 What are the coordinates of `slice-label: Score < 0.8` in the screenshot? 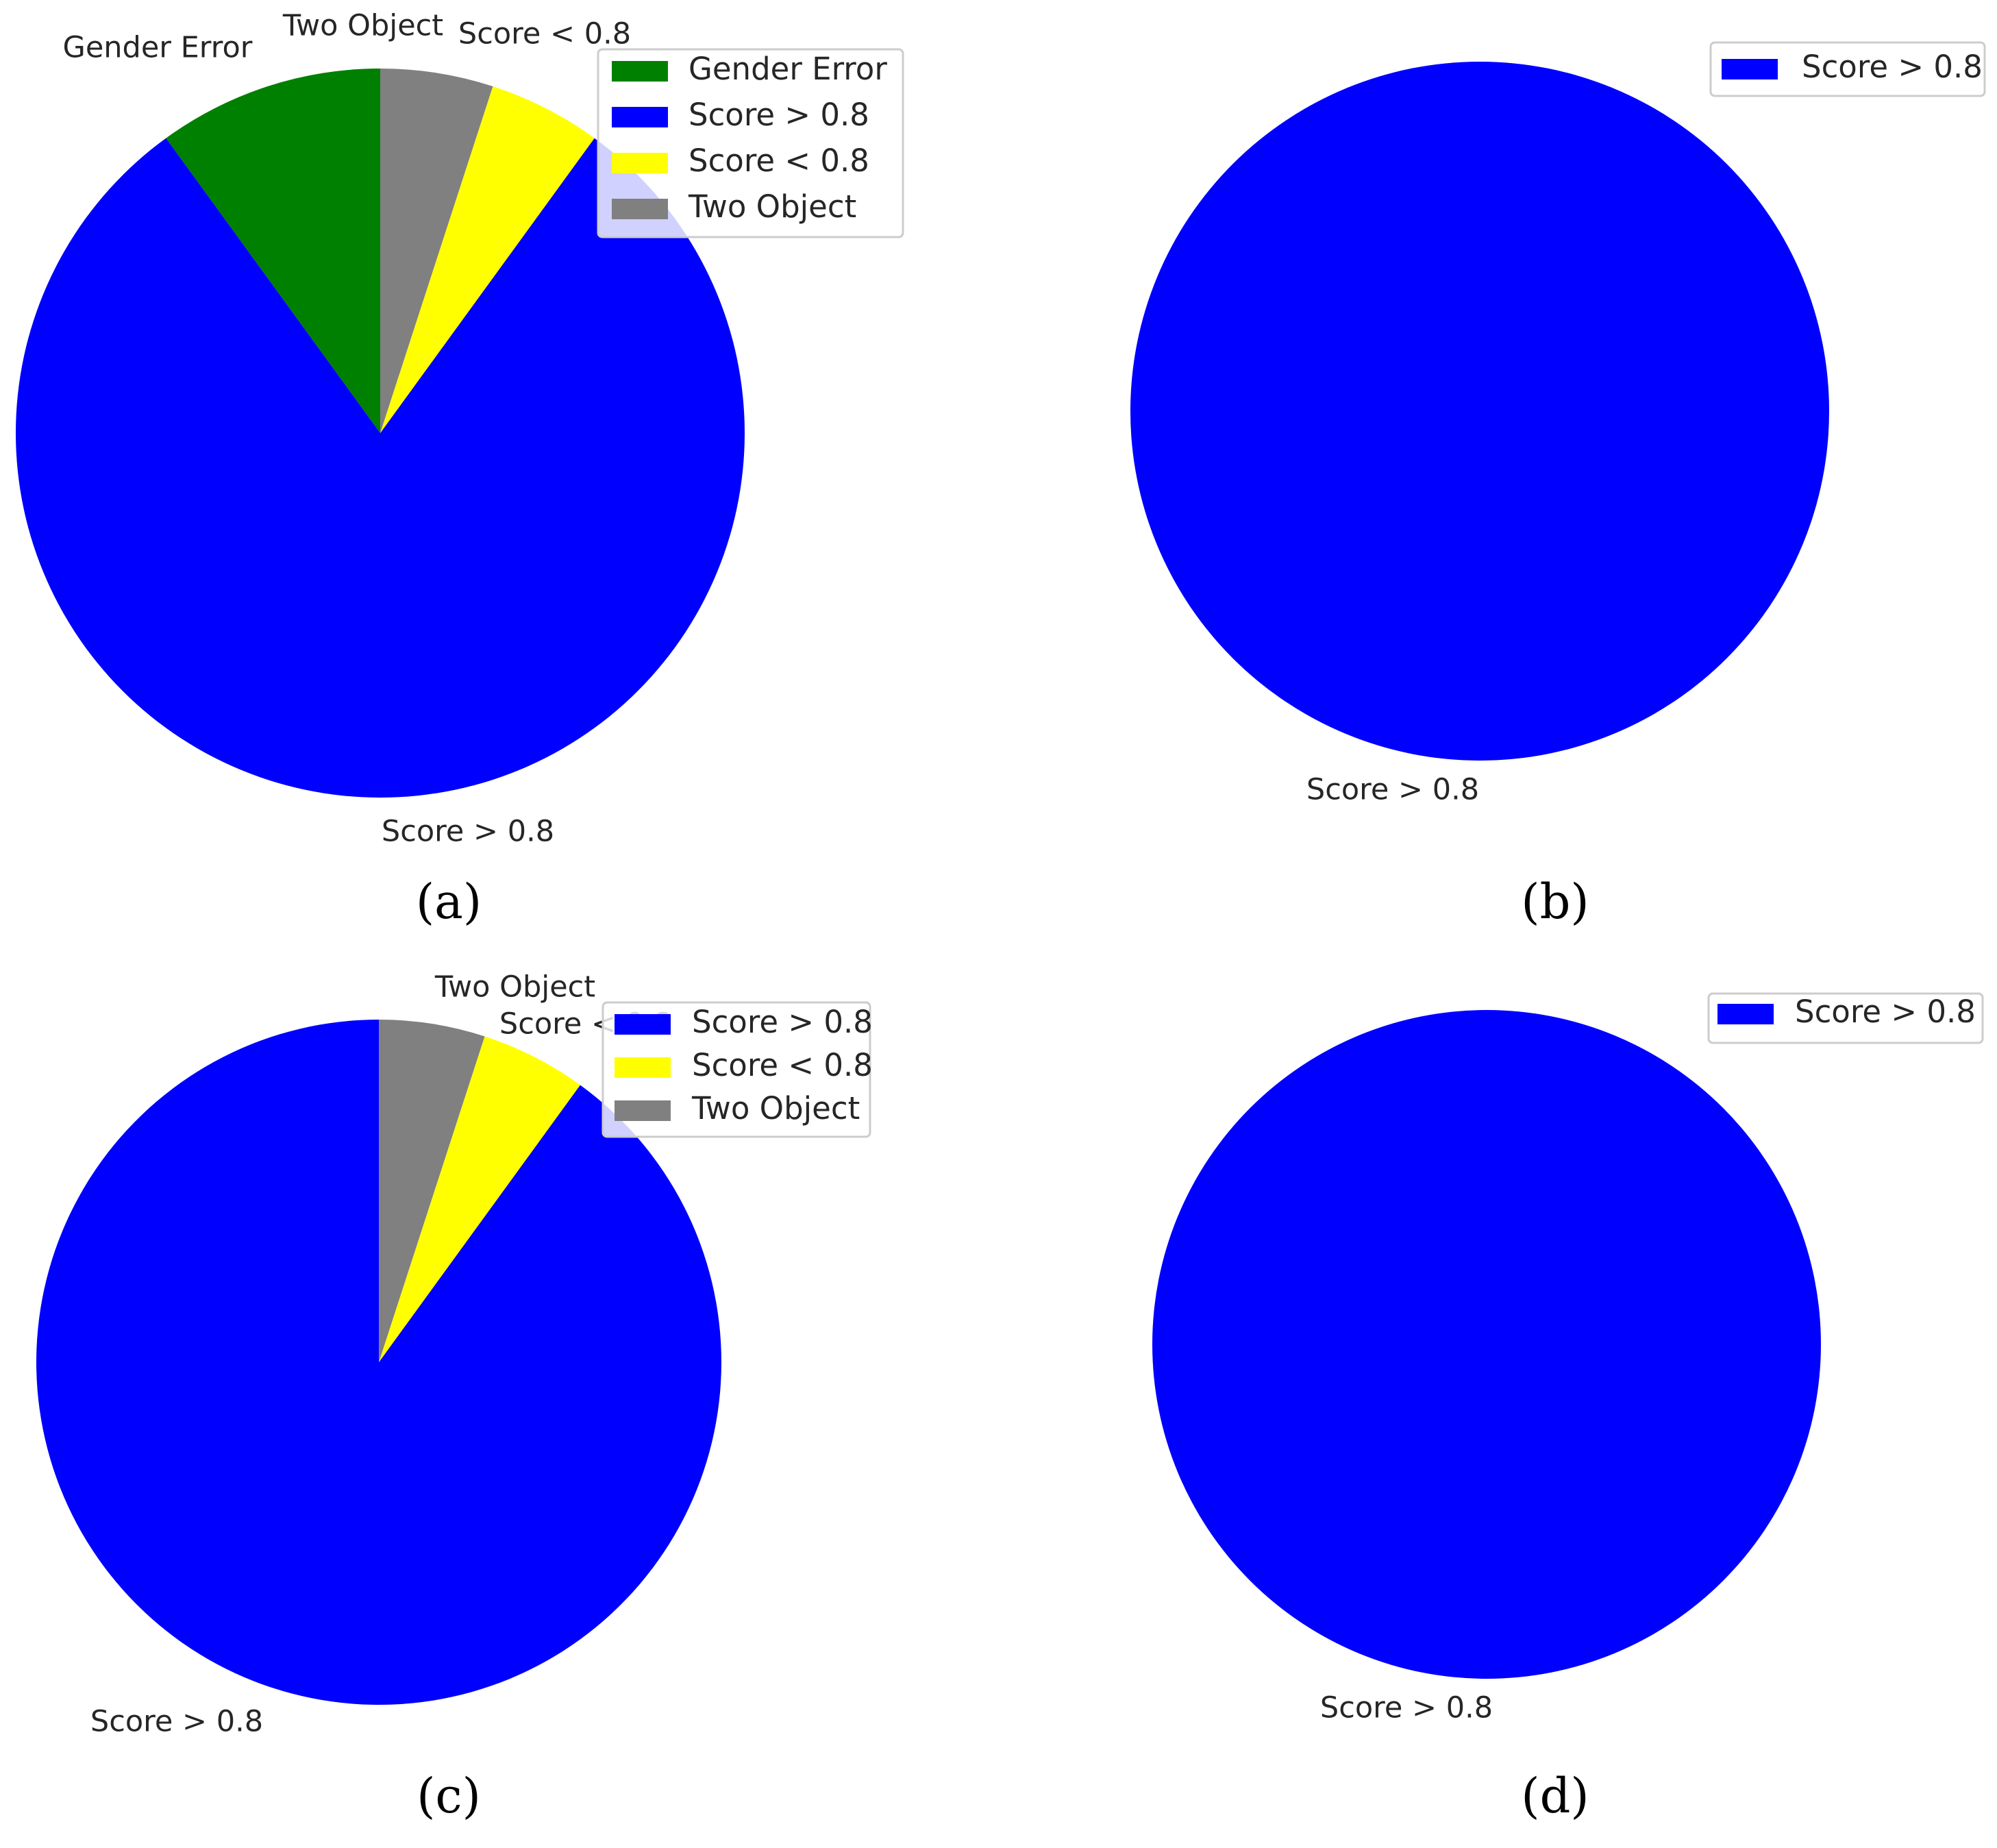 It's located at (544, 34).